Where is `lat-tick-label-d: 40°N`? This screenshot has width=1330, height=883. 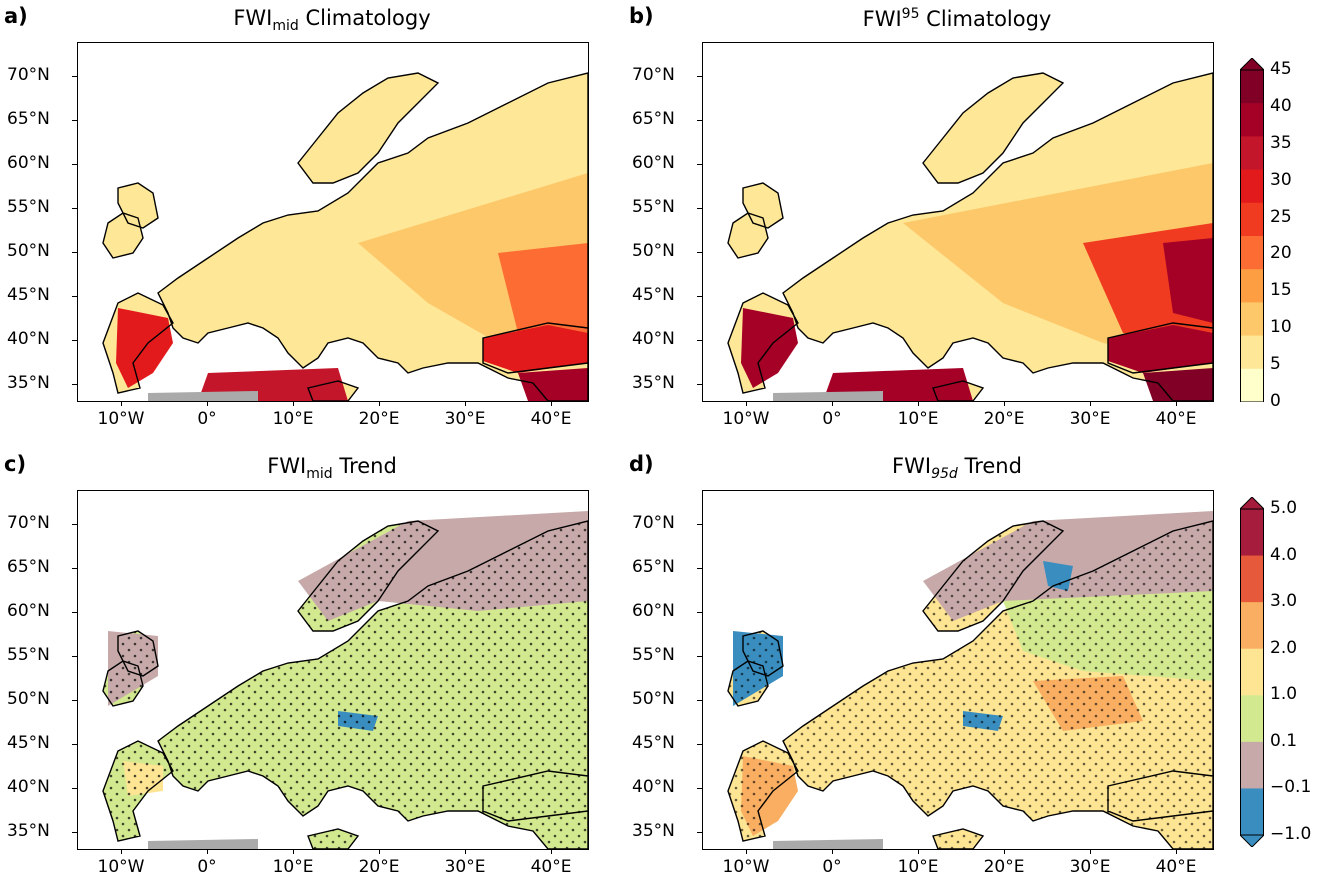
lat-tick-label-d: 40°N is located at coordinates (653, 787).